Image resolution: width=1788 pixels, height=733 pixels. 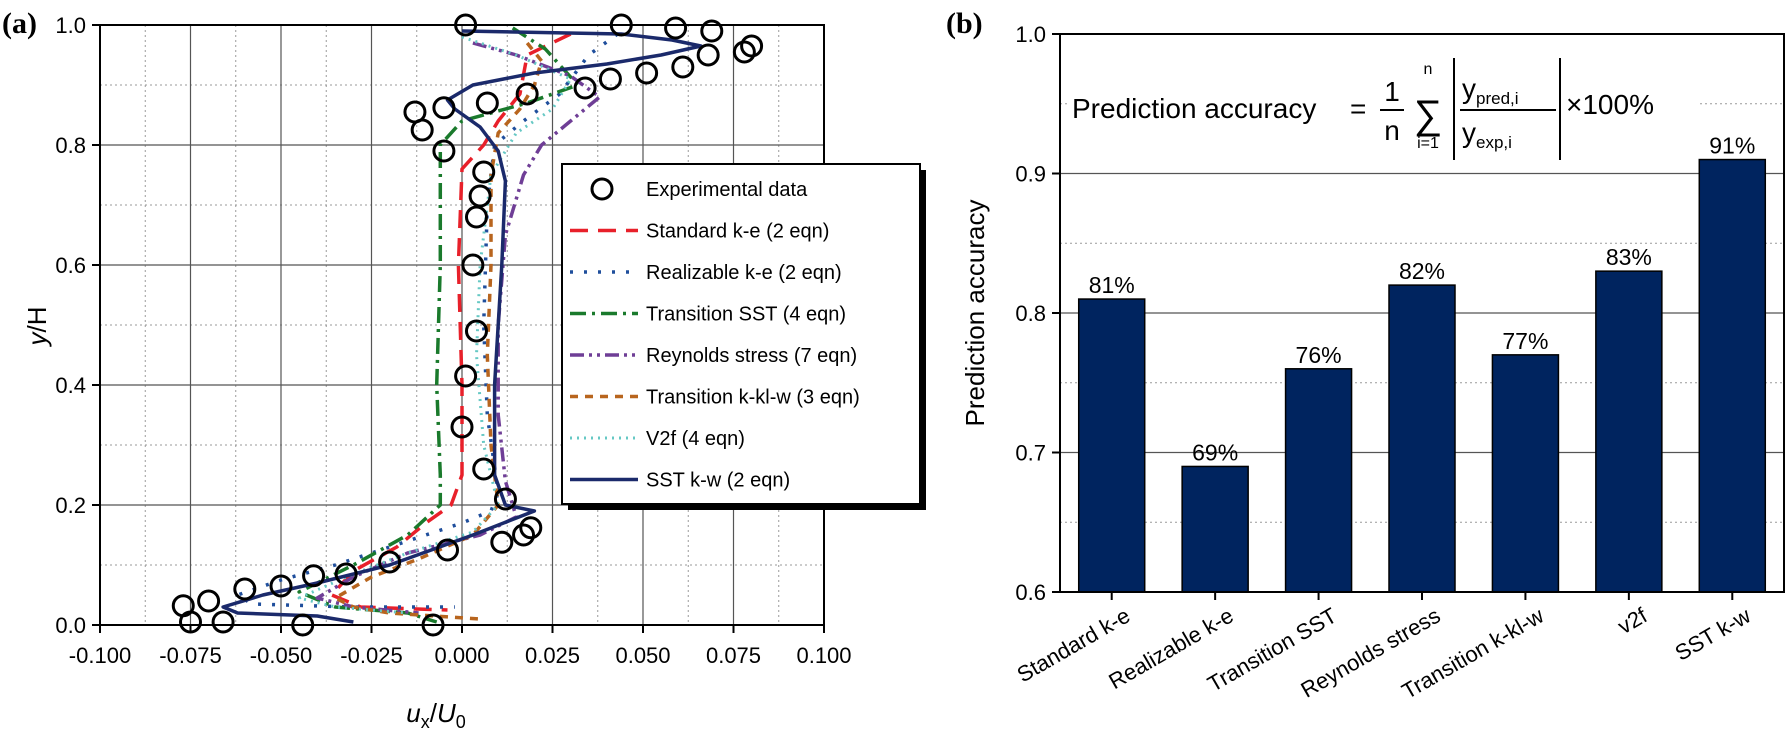 What do you see at coordinates (1713, 634) in the screenshot?
I see `x-tick-label: SST k-w` at bounding box center [1713, 634].